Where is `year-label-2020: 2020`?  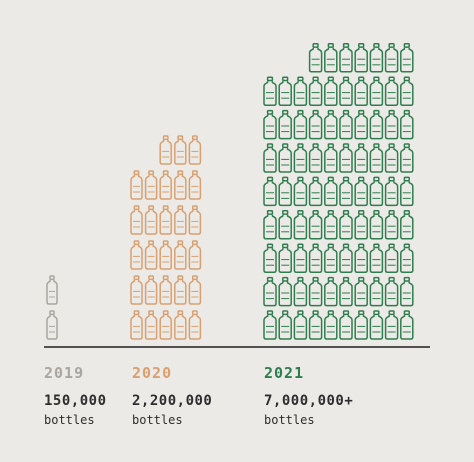
year-label-2020: 2020 is located at coordinates (152, 373).